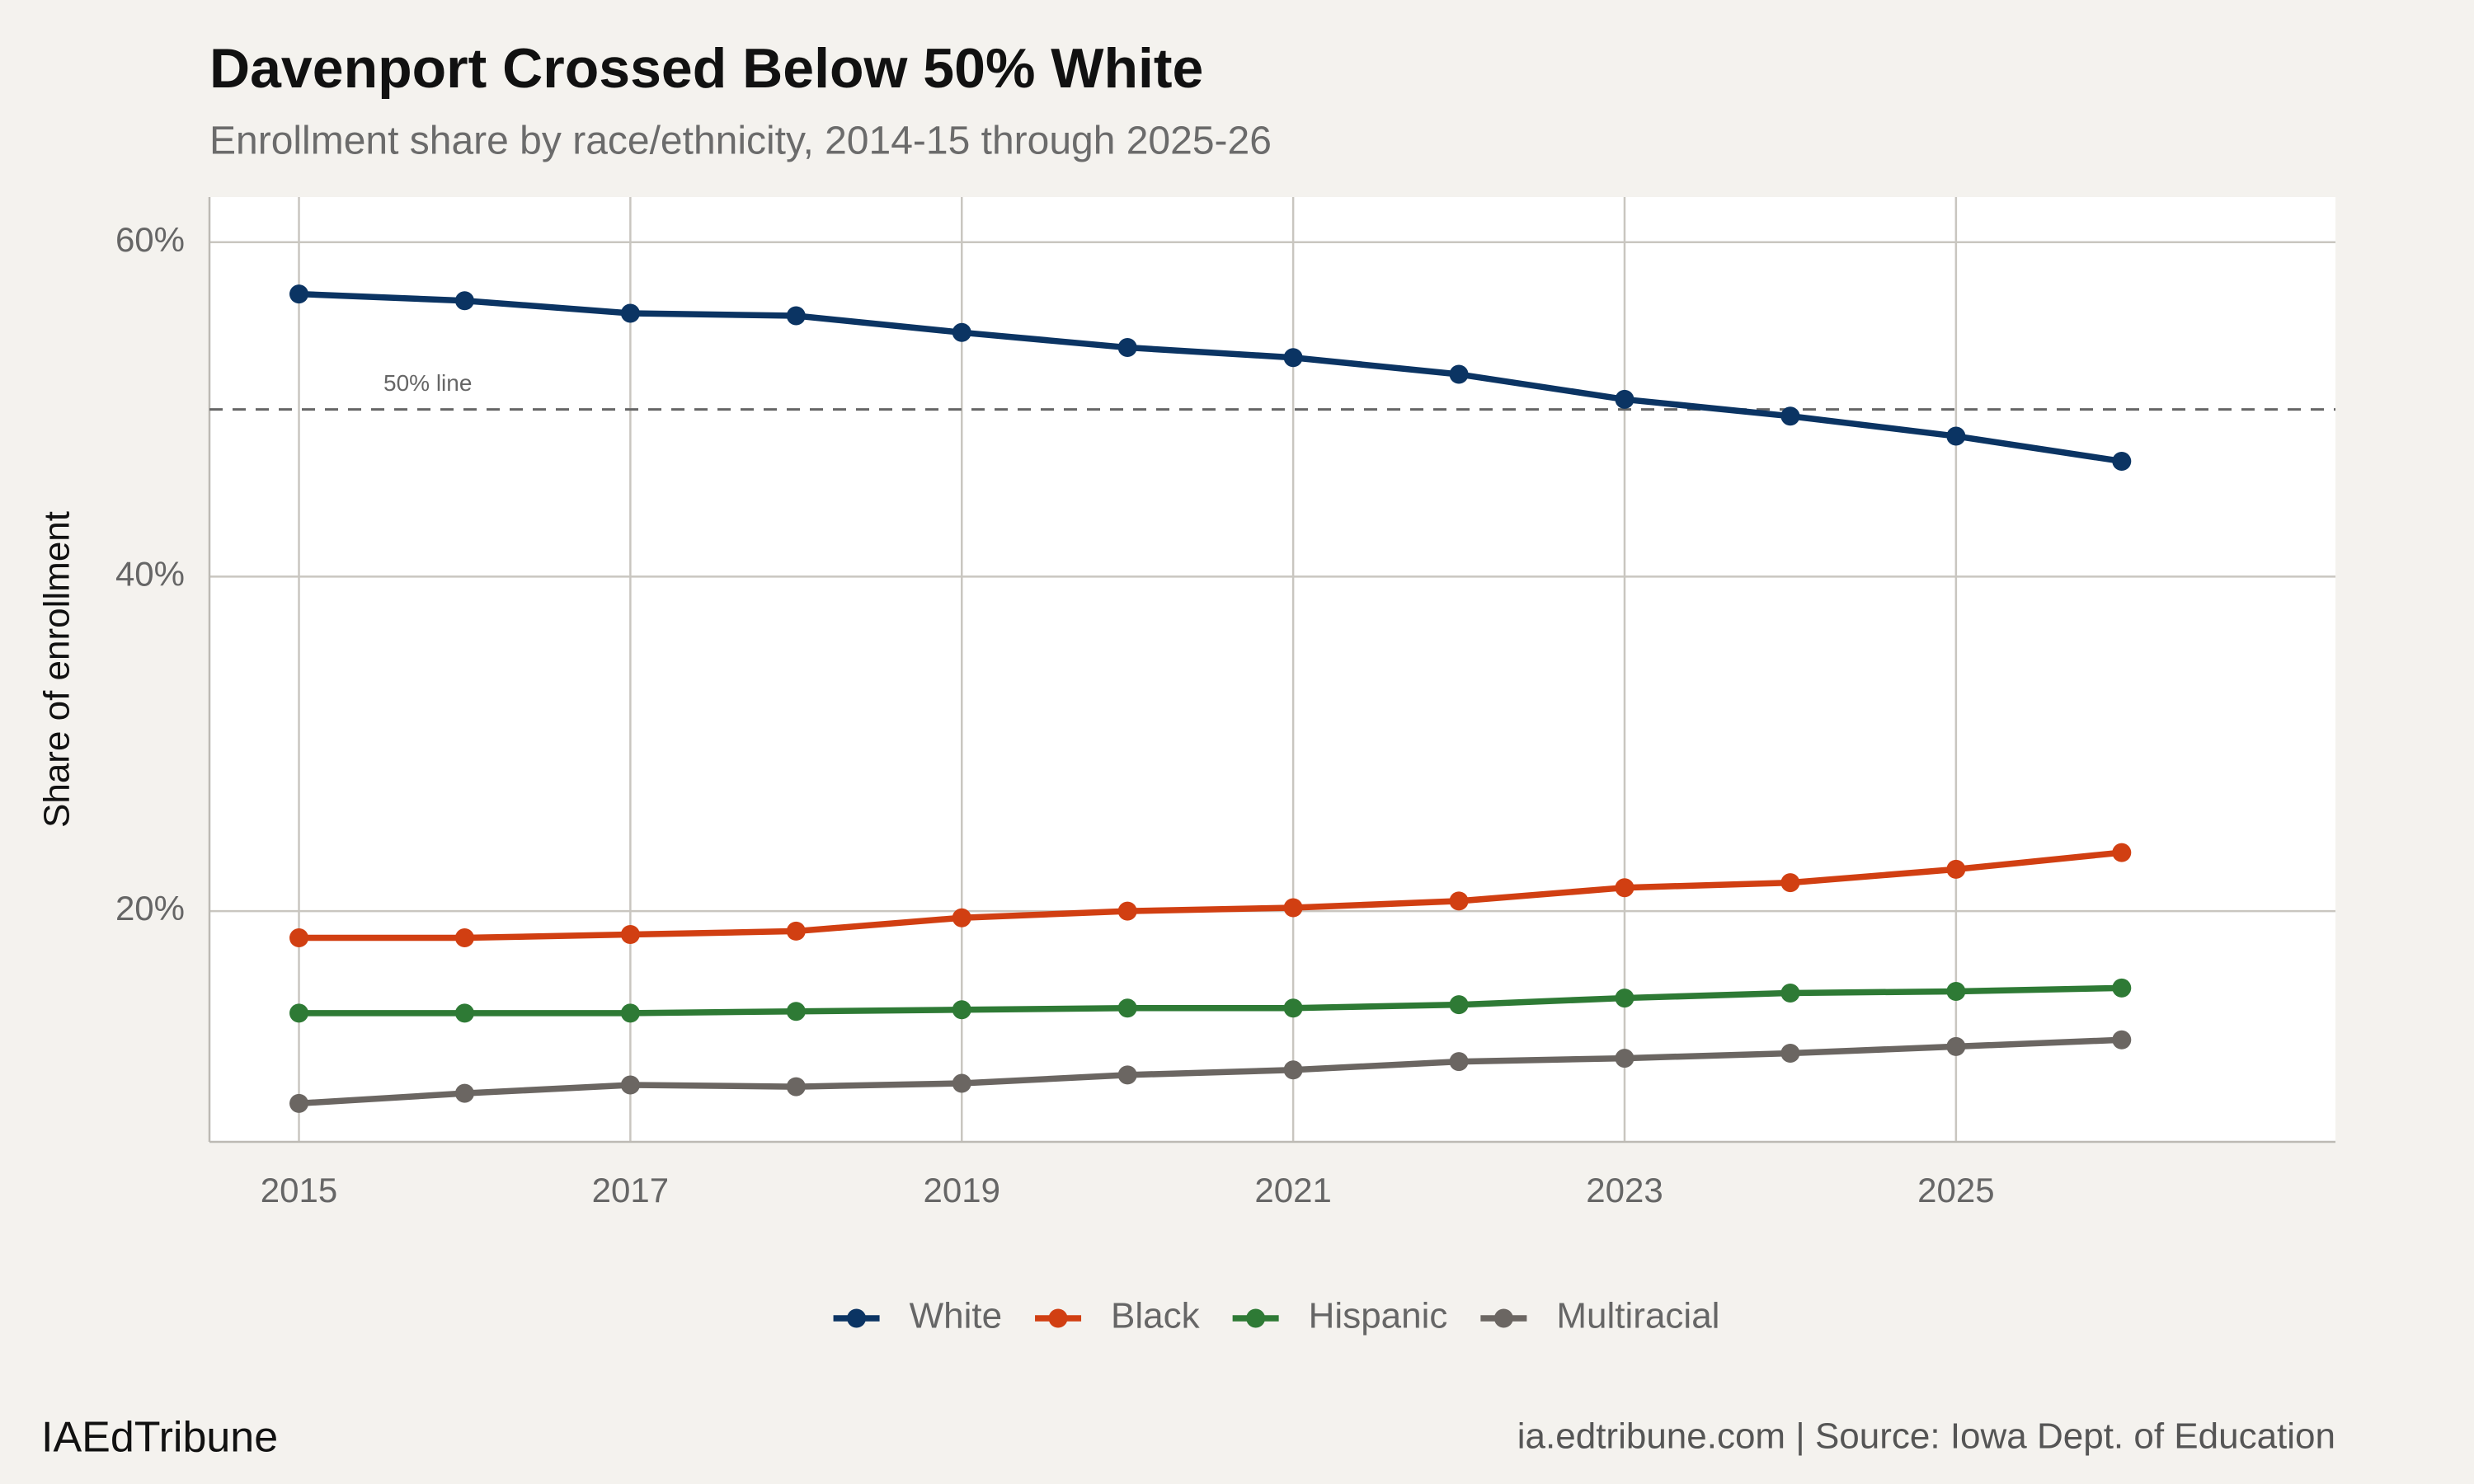  I want to click on legend-item: White, so click(917, 1316).